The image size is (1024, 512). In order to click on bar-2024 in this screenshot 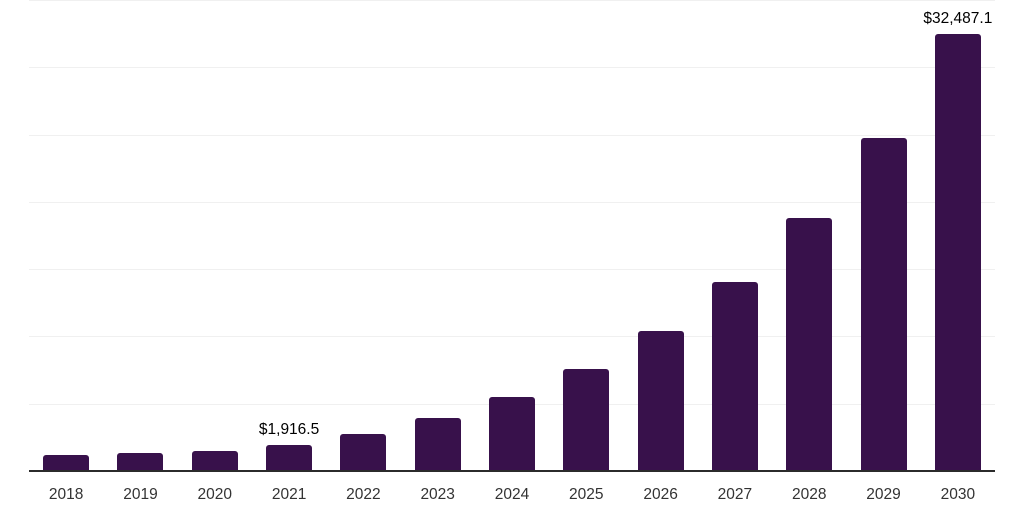, I will do `click(512, 433)`.